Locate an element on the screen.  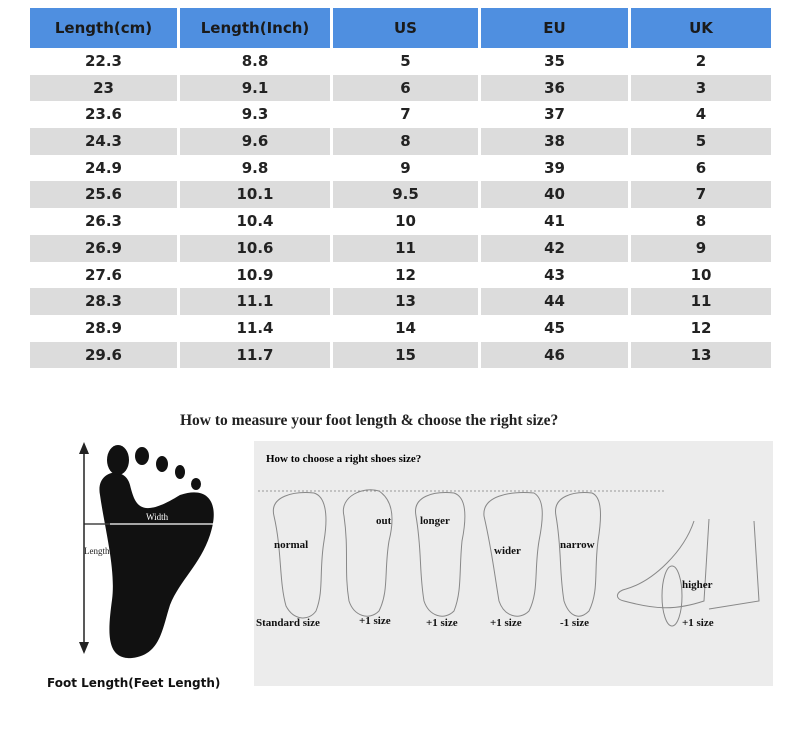
table-row: 24.3 9.6 8 38 5 is located at coordinates (400, 141).